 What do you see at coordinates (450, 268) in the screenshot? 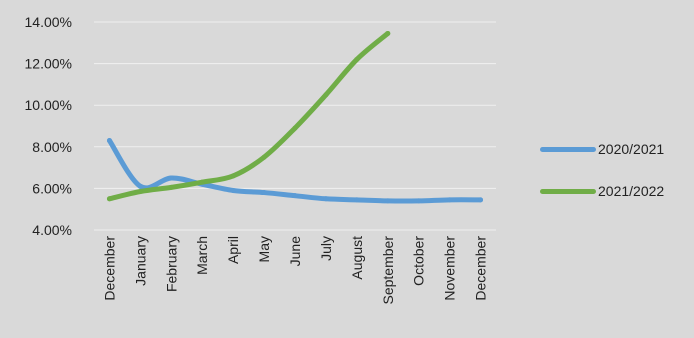
I see `x-tick-label-11: November` at bounding box center [450, 268].